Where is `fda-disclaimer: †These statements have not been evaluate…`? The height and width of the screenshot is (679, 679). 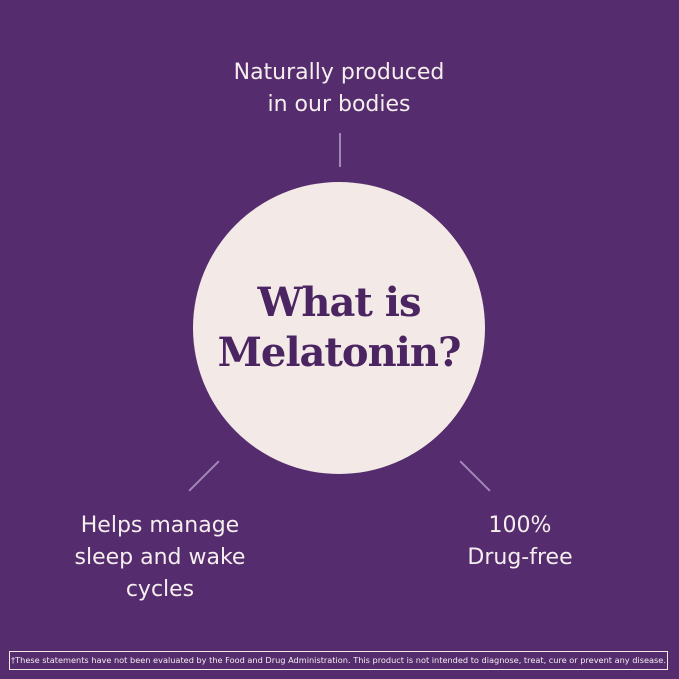 fda-disclaimer: †These statements have not been evaluate… is located at coordinates (338, 660).